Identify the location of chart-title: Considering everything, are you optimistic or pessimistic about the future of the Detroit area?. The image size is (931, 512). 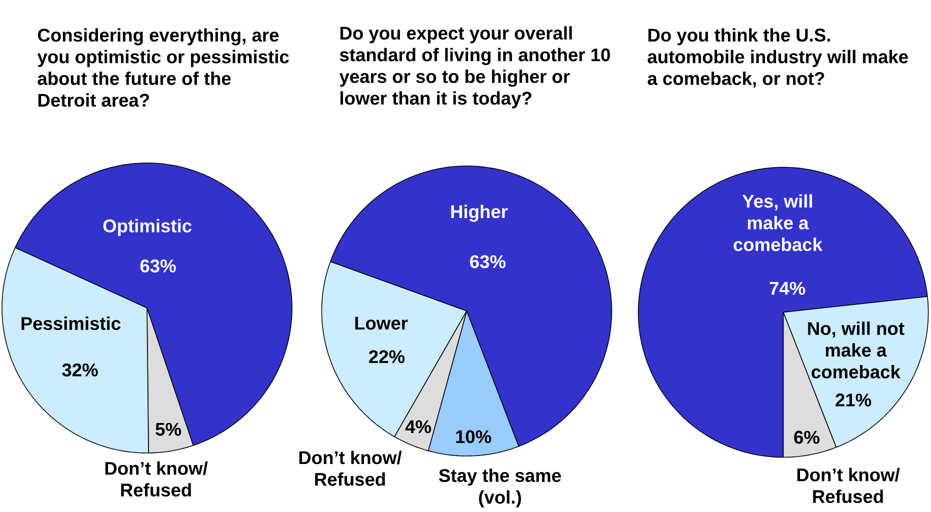
(163, 67).